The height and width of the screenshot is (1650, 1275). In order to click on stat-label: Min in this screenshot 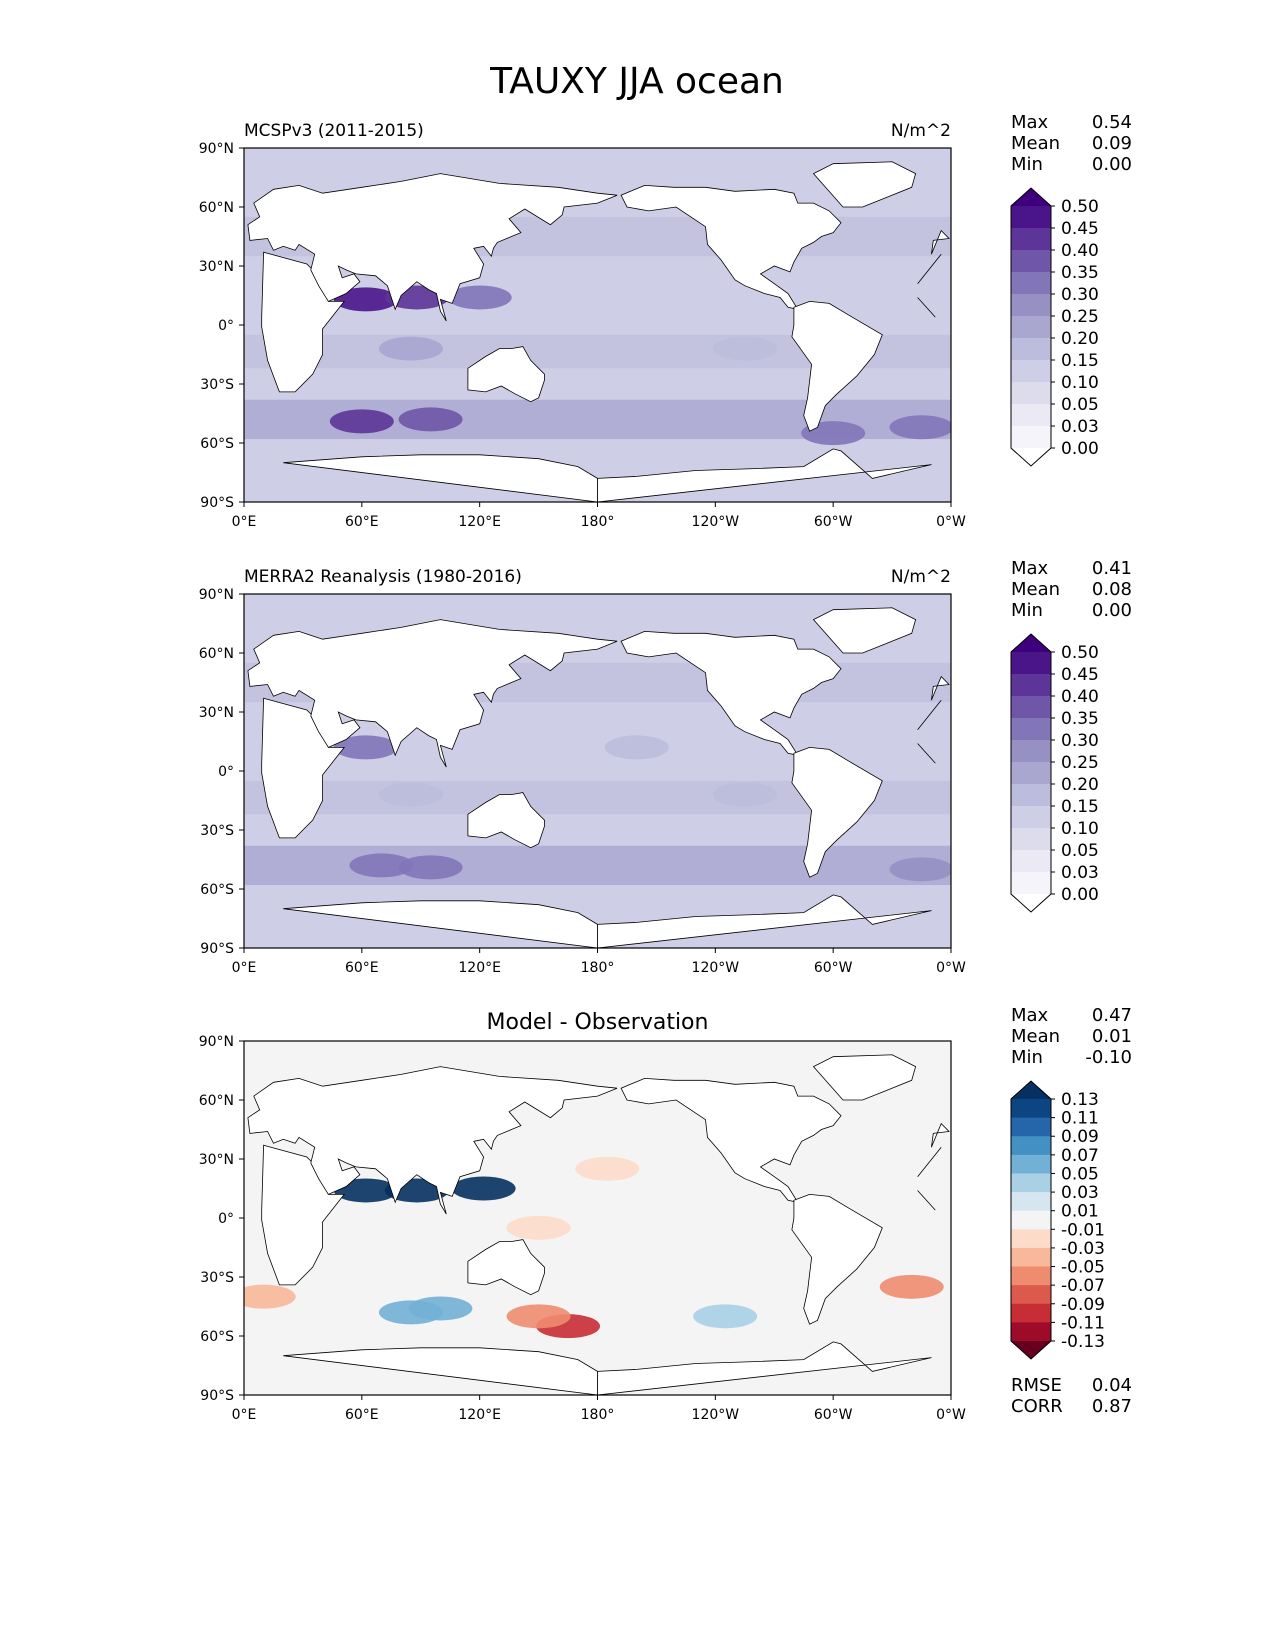, I will do `click(1027, 610)`.